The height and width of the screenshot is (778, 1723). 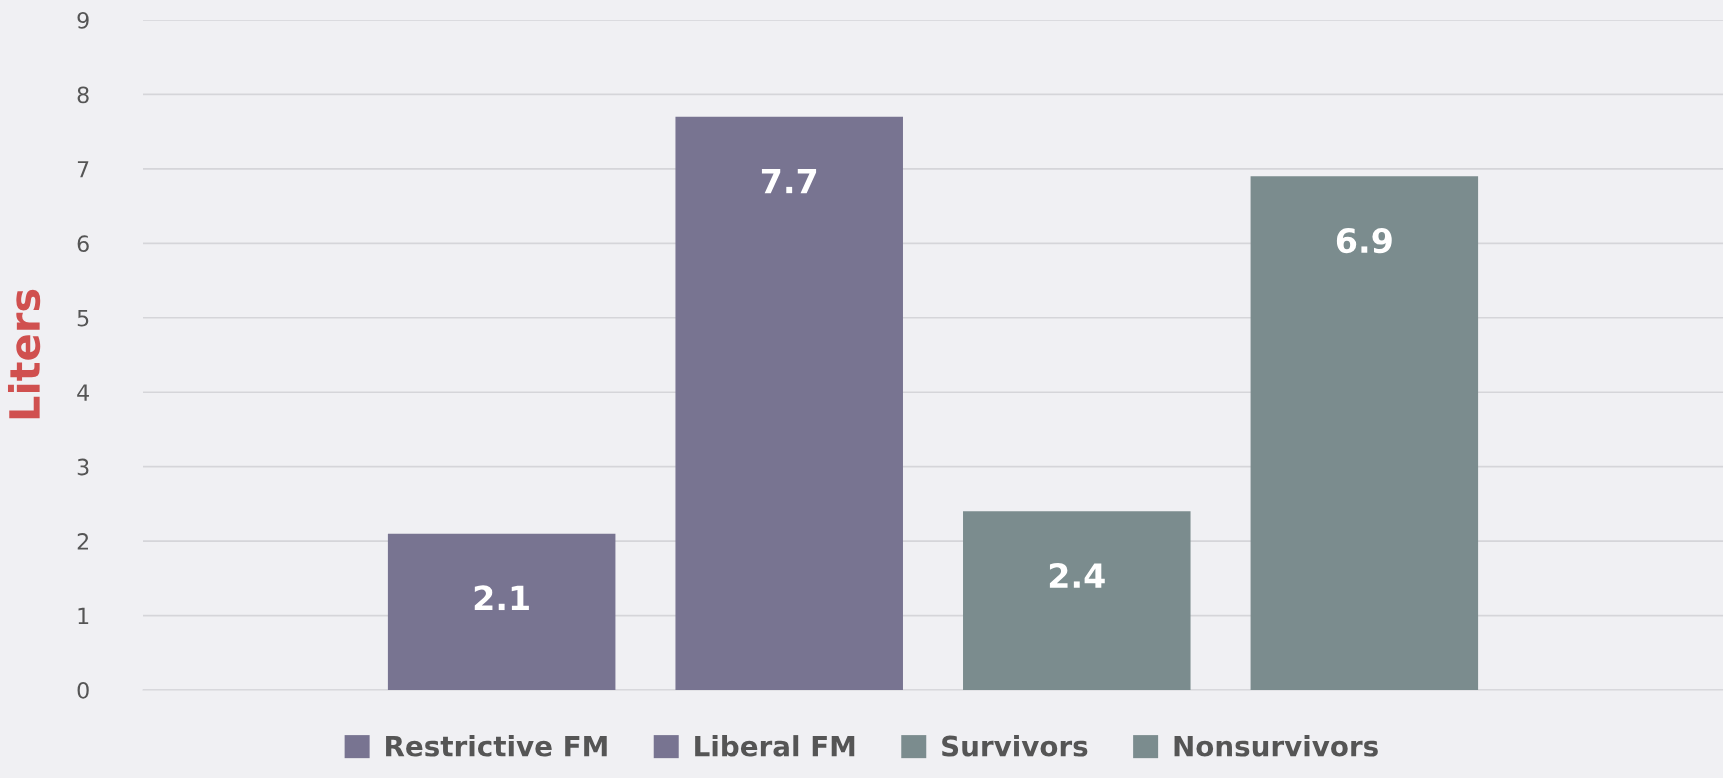 I want to click on legend-label: Liberal FM, so click(x=775, y=746).